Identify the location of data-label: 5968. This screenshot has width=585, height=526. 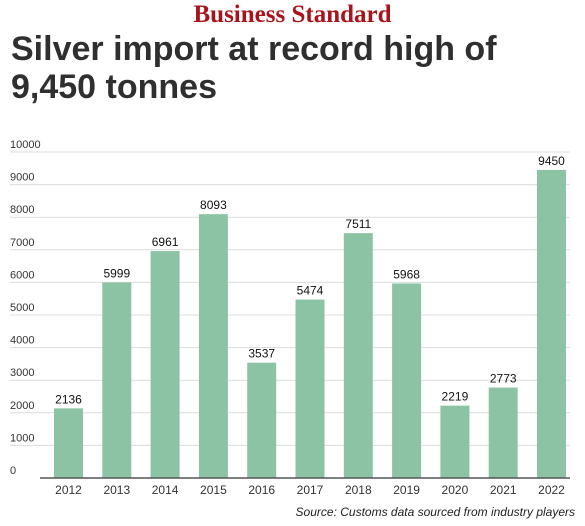
(406, 274).